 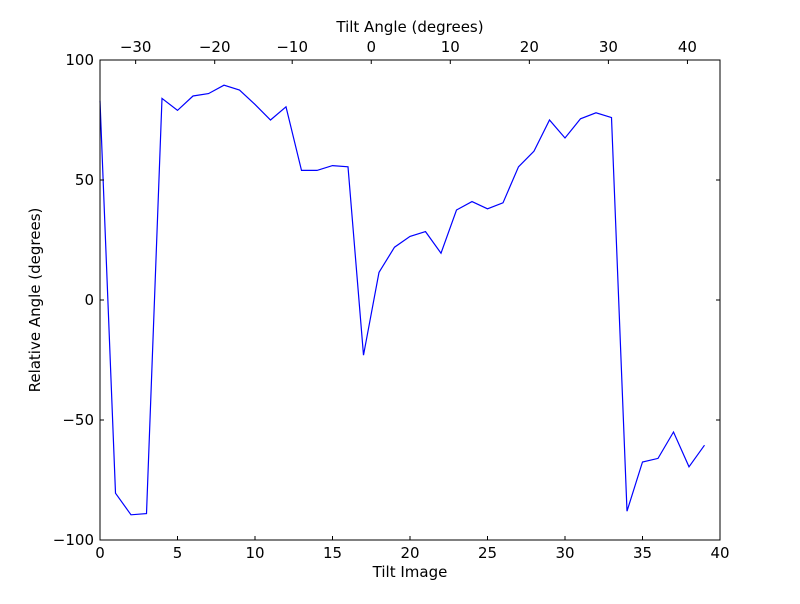 I want to click on top-x-tick-label: 40, so click(x=687, y=47).